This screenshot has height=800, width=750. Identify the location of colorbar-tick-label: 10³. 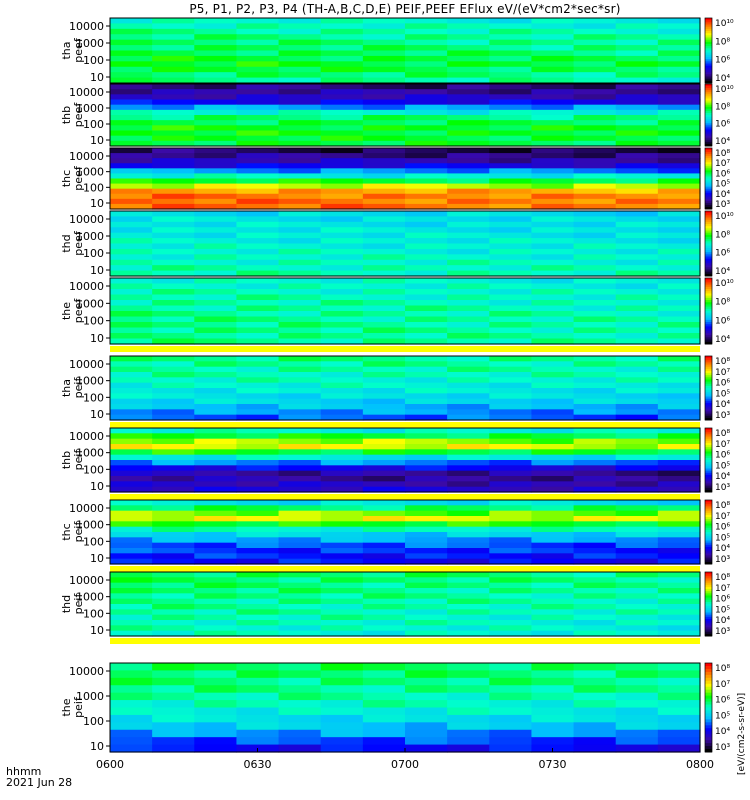
(722, 416).